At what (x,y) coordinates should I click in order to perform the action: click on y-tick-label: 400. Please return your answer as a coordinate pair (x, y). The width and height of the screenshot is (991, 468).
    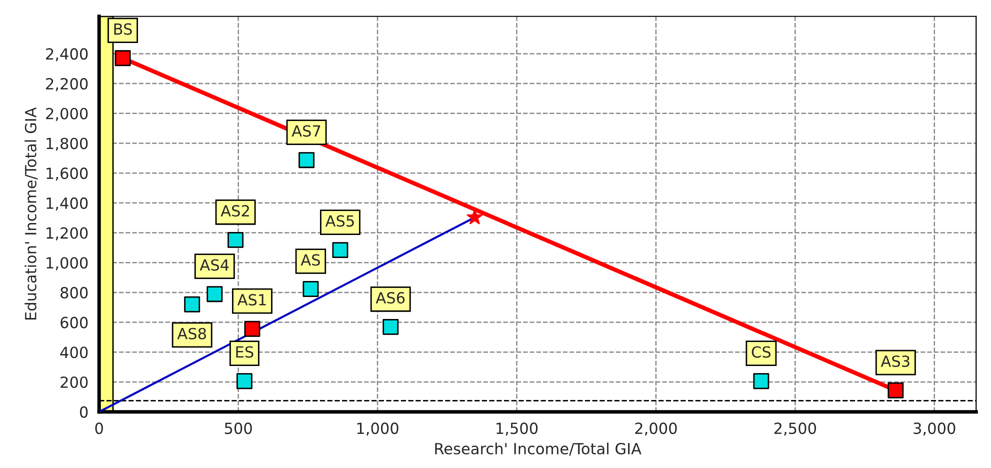
    Looking at the image, I should click on (74, 352).